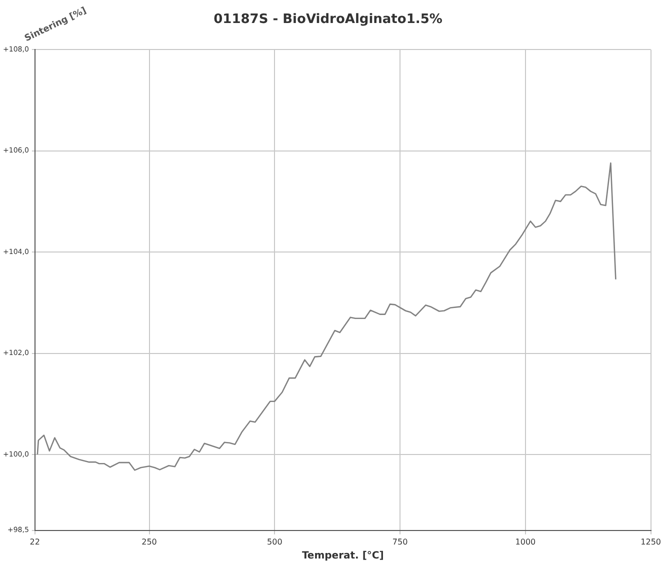 This screenshot has width=664, height=562. What do you see at coordinates (274, 541) in the screenshot?
I see `x-tick-label: 500` at bounding box center [274, 541].